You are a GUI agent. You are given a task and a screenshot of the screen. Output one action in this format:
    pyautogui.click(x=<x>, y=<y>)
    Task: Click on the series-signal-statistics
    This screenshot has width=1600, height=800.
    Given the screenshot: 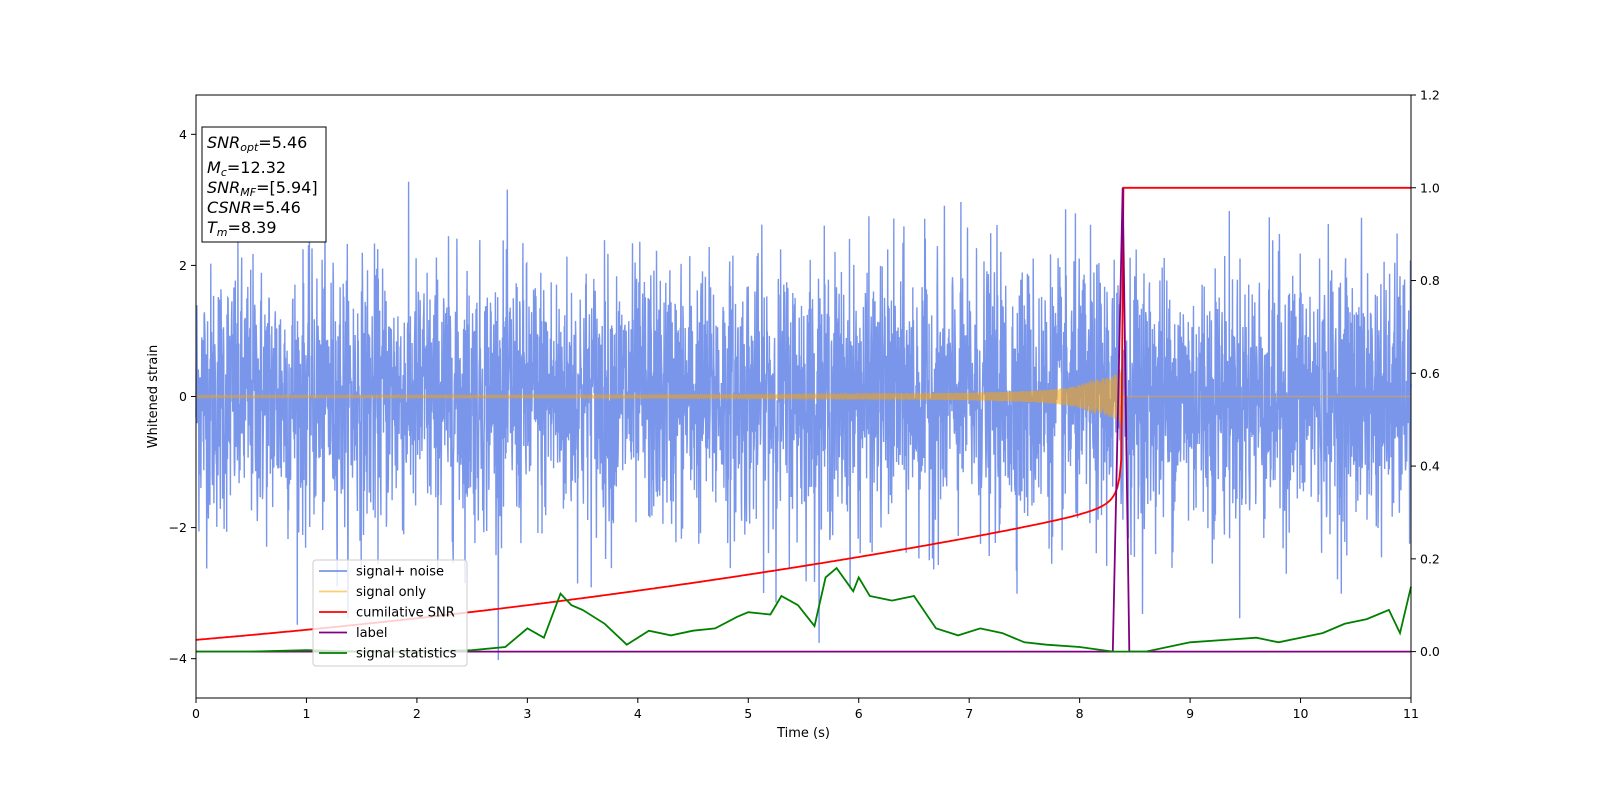 What is the action you would take?
    pyautogui.click(x=804, y=609)
    